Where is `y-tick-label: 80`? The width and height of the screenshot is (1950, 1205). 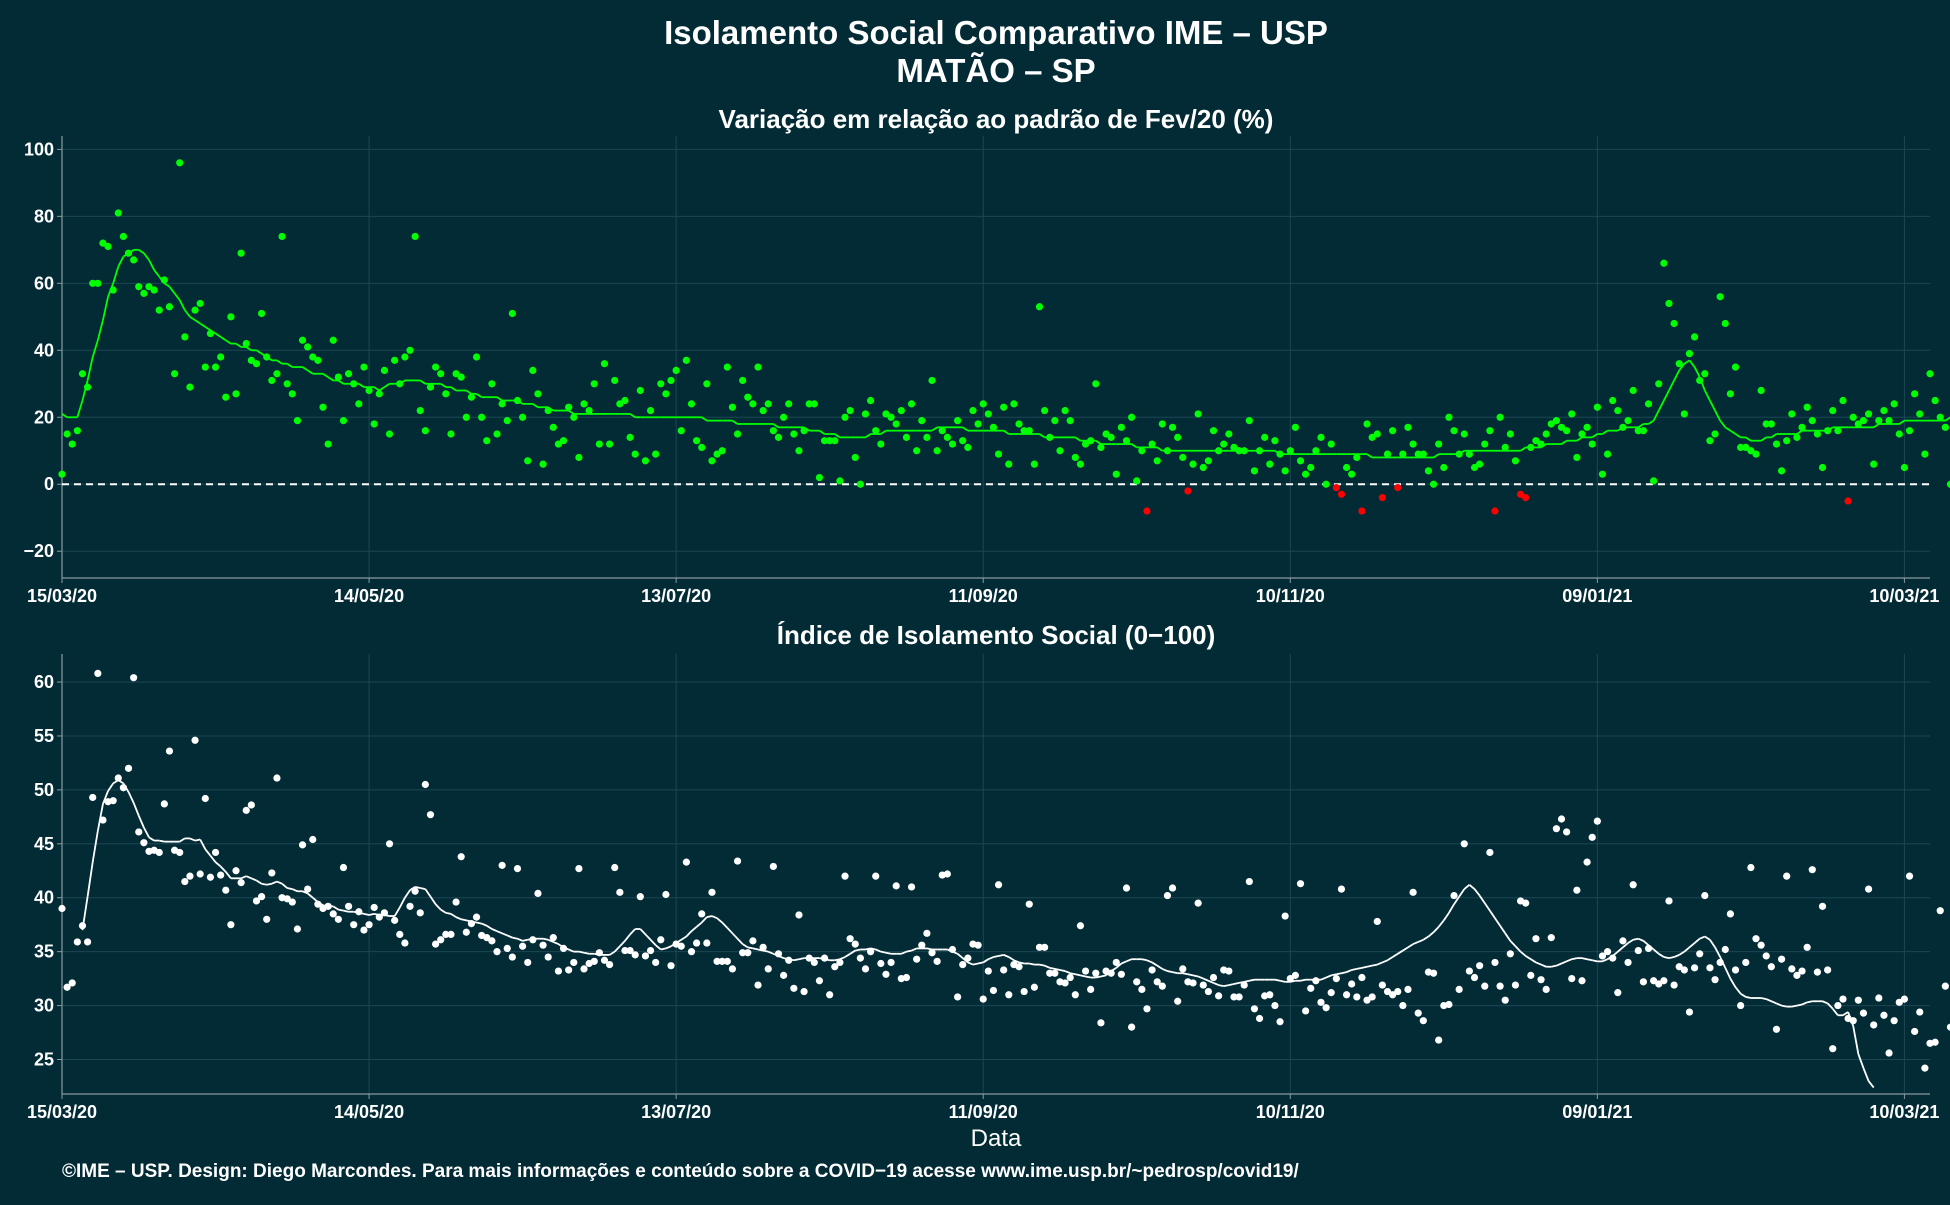
y-tick-label: 80 is located at coordinates (44, 216).